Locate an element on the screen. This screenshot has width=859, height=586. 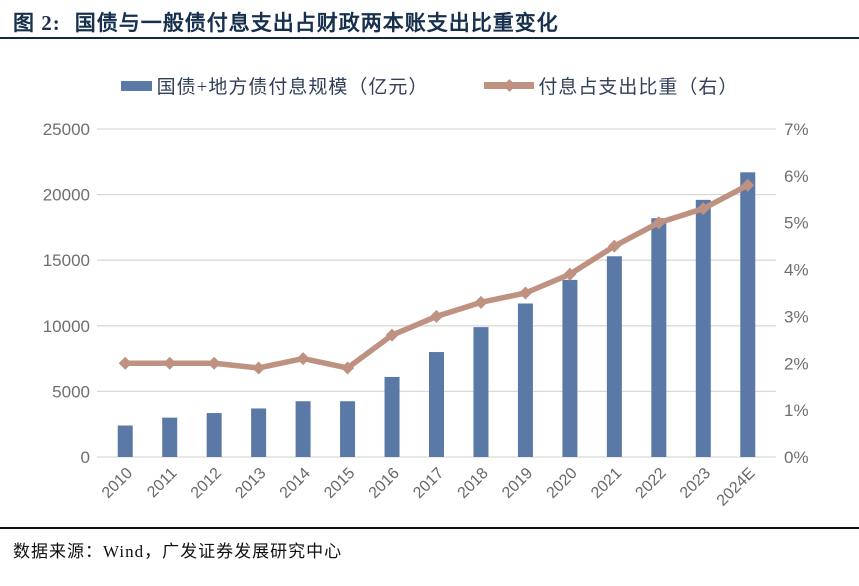
svg-text: 2023 is located at coordinates (695, 483).